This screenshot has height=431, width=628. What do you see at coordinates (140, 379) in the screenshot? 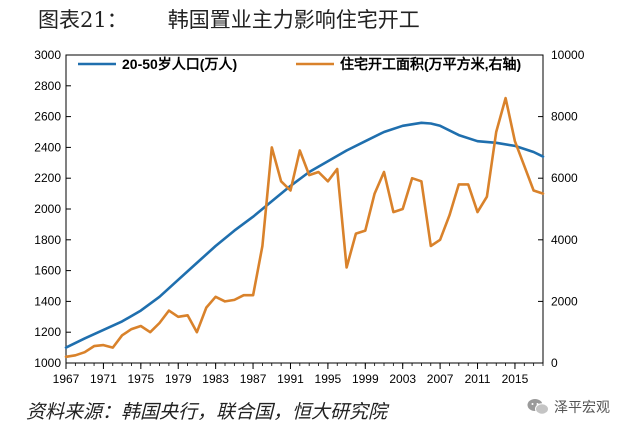
I see `x-tick-label: 1975` at bounding box center [140, 379].